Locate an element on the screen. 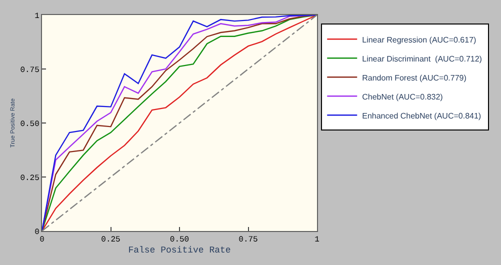  legend-label: Linear Regression (AUC=0.617) is located at coordinates (419, 39).